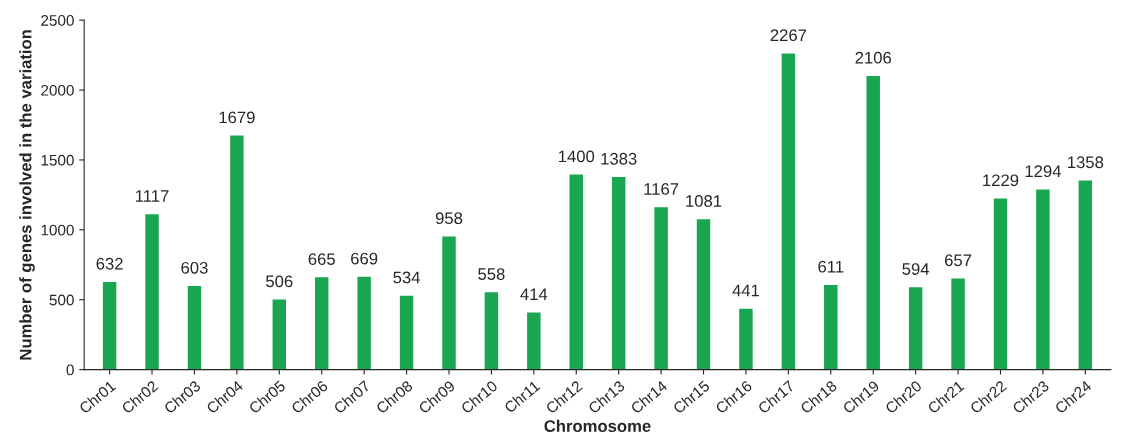 The width and height of the screenshot is (1122, 448). Describe the element at coordinates (27, 195) in the screenshot. I see `y-axis-title: Number of genes involved in the variation` at that location.